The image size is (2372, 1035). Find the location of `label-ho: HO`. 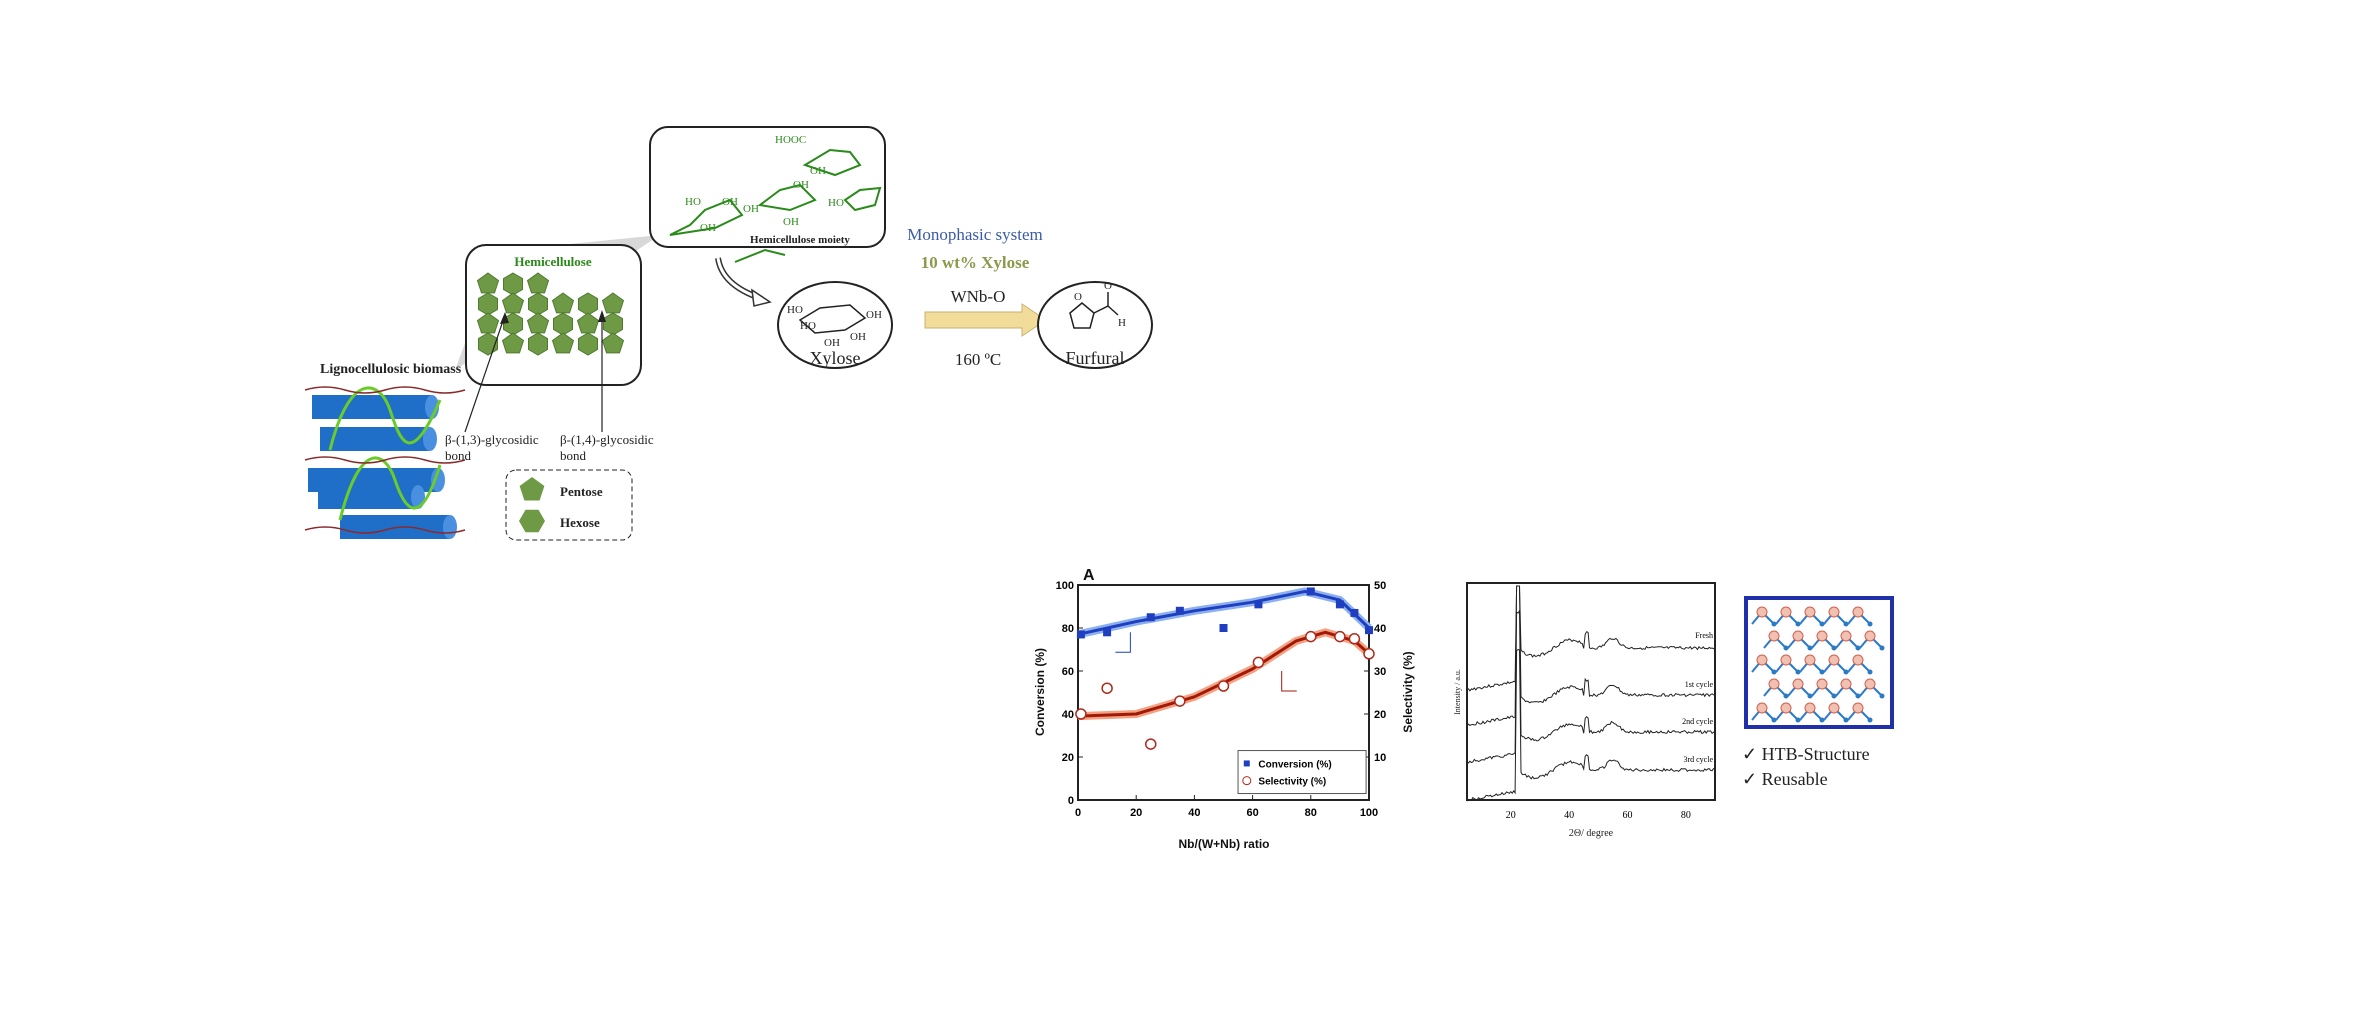

label-ho: HO is located at coordinates (693, 202).